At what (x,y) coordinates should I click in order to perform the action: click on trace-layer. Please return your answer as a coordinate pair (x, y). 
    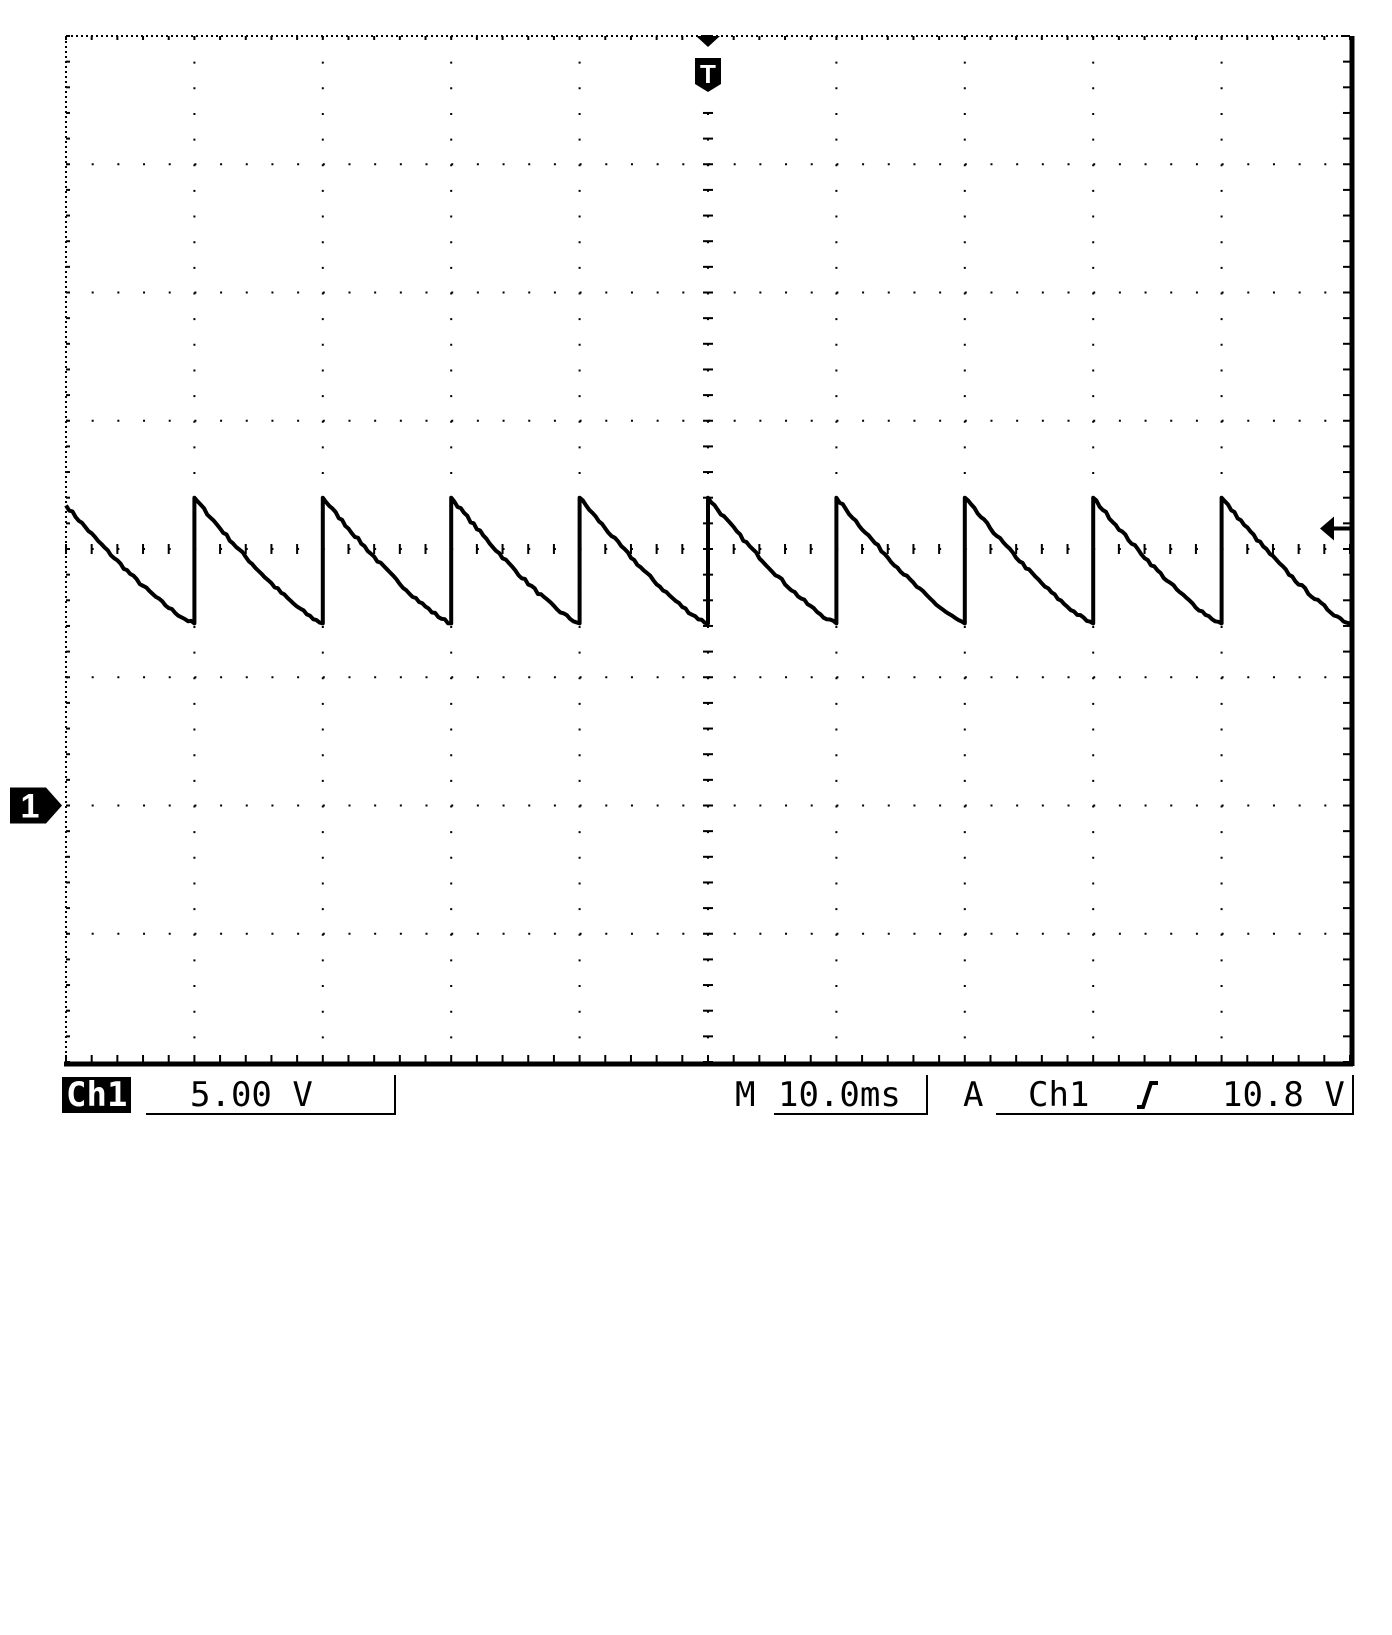
    Looking at the image, I should click on (707, 560).